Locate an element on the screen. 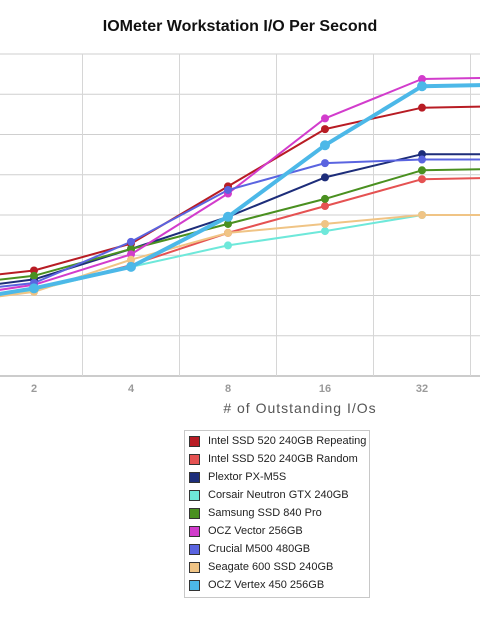 This screenshot has height=618, width=480. legend-item: Intel SSD 520 240GB Repeating is located at coordinates (277, 441).